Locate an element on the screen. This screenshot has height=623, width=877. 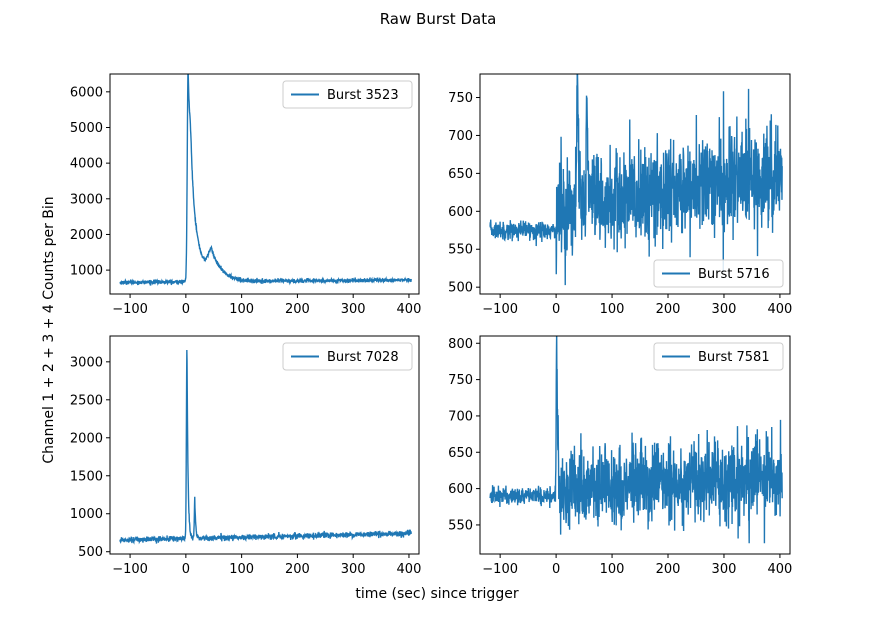
y-tick-label: 5000 is located at coordinates (86, 128).